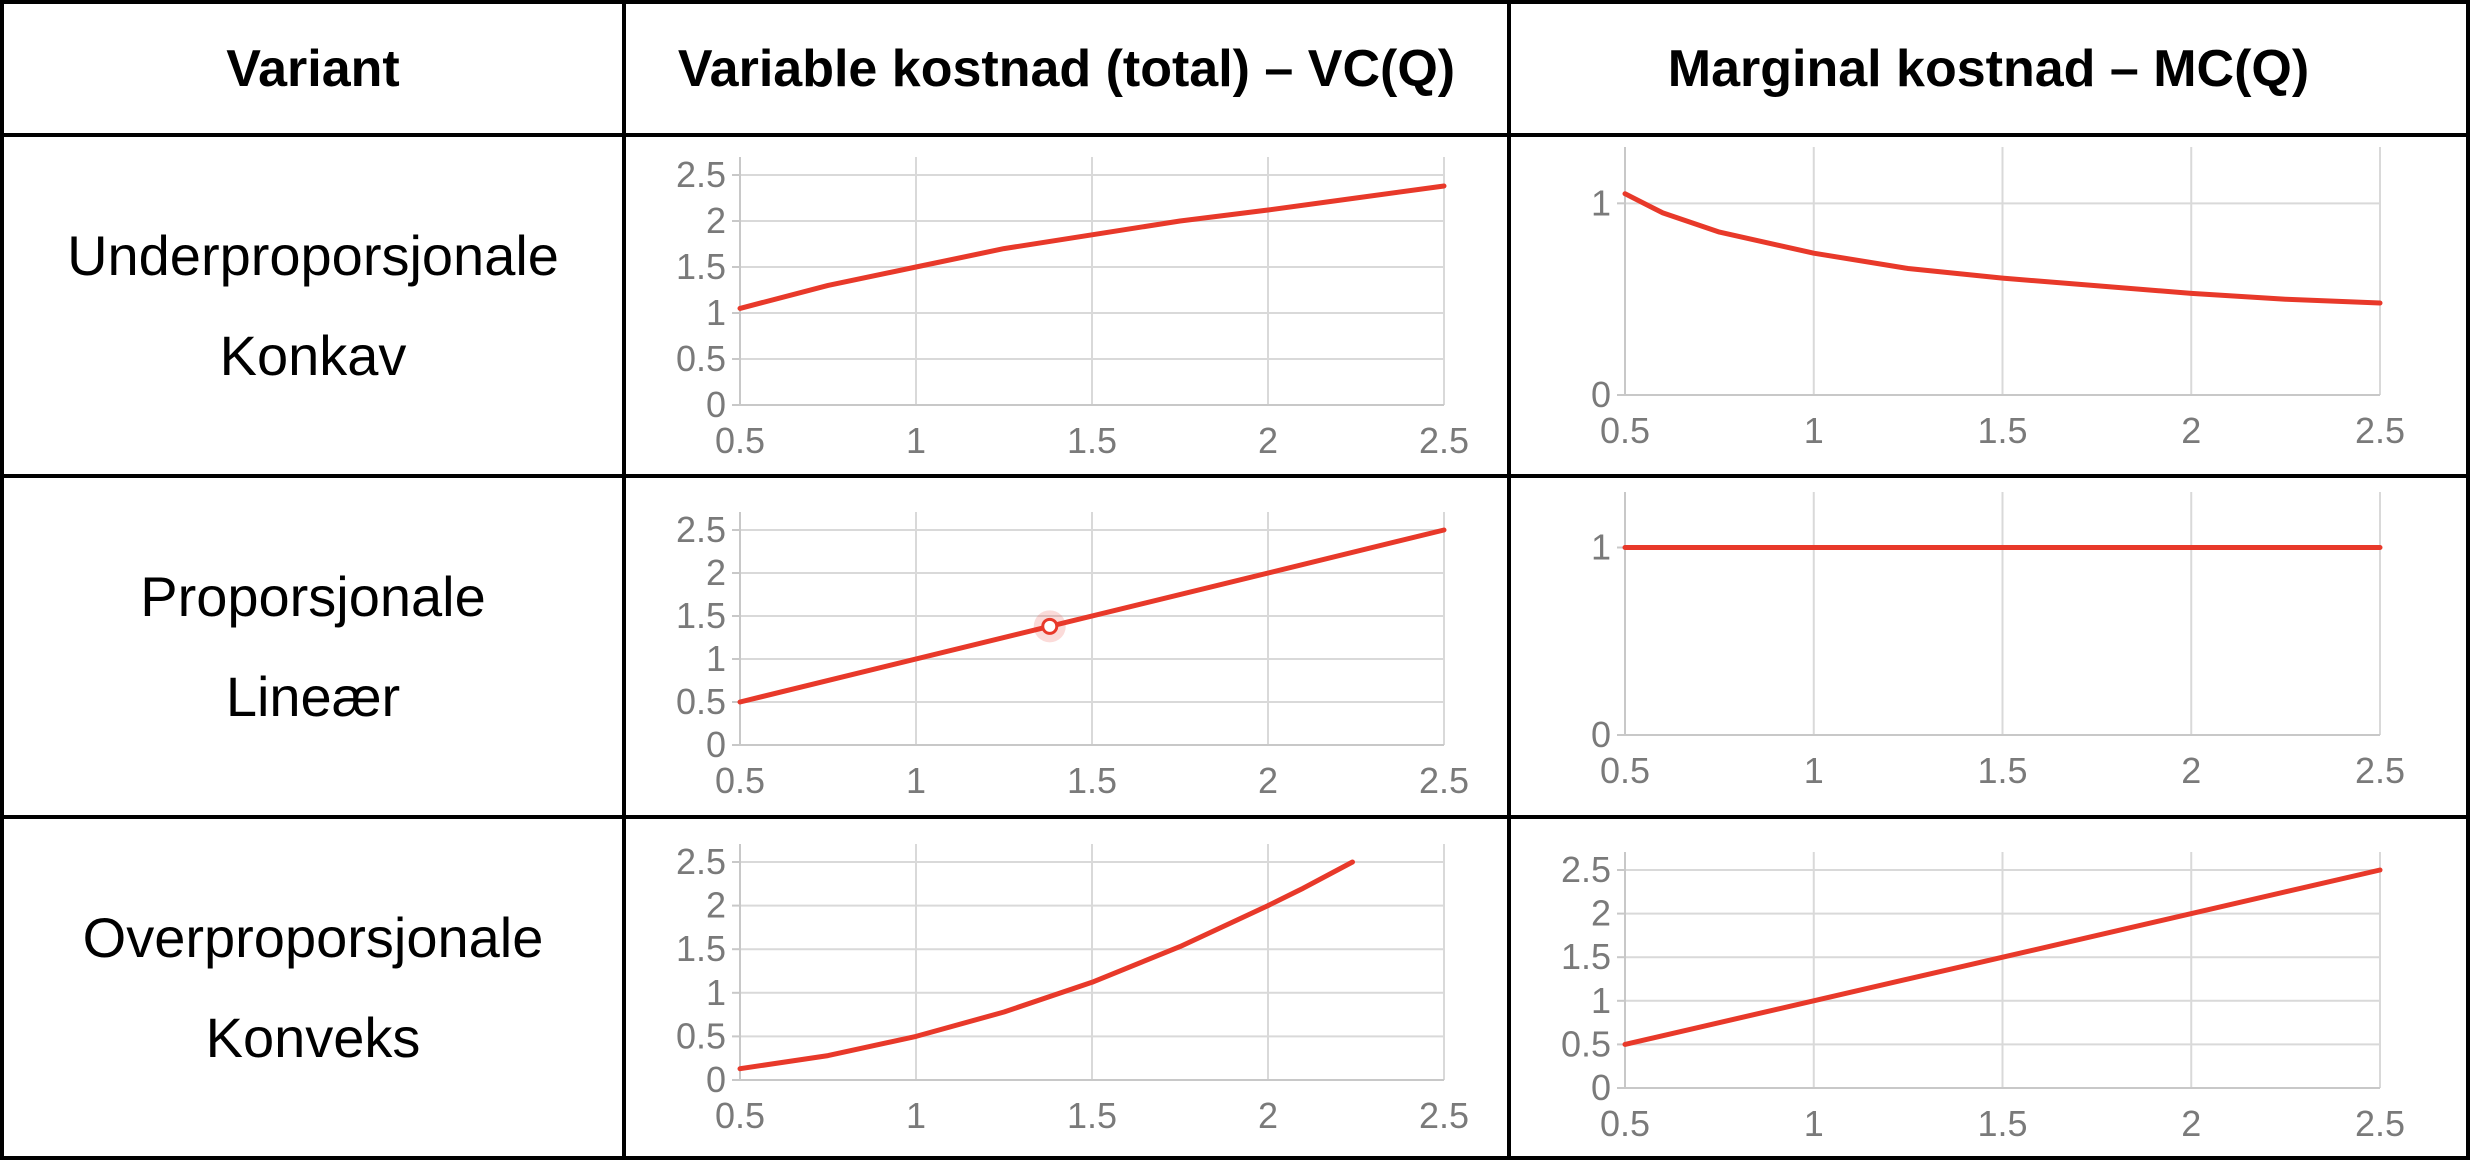  I want to click on mc-konveks-plot: 00.511.522.50.5 1 1.5 2 2.5, so click(1983, 996).